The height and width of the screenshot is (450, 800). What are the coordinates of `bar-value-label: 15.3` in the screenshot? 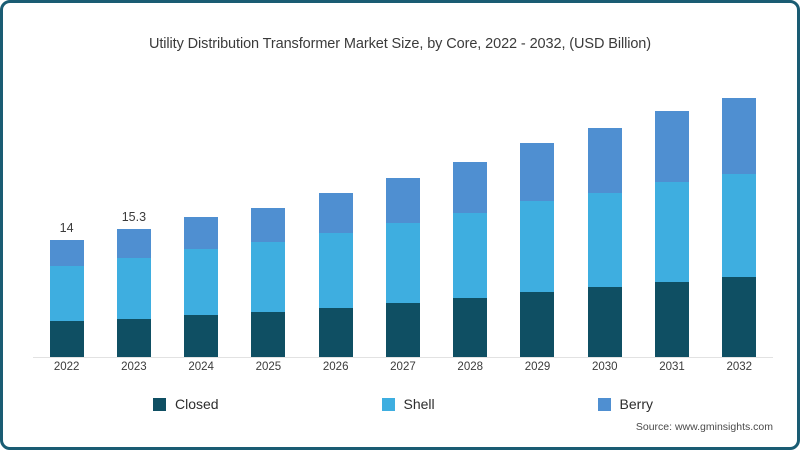 It's located at (134, 217).